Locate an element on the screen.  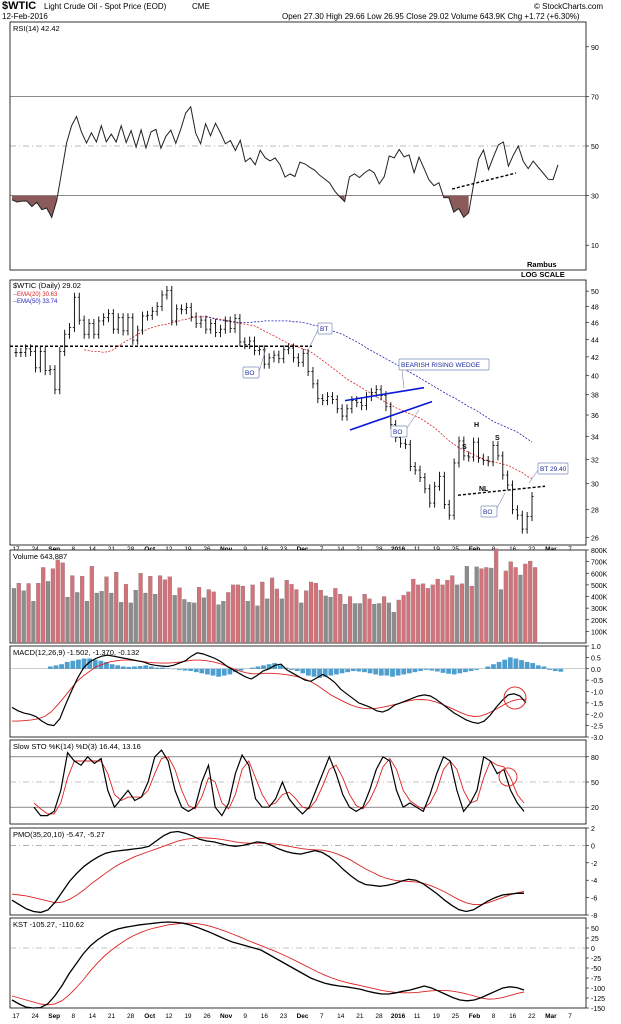
volume-tick-label: 200K is located at coordinates (599, 621).